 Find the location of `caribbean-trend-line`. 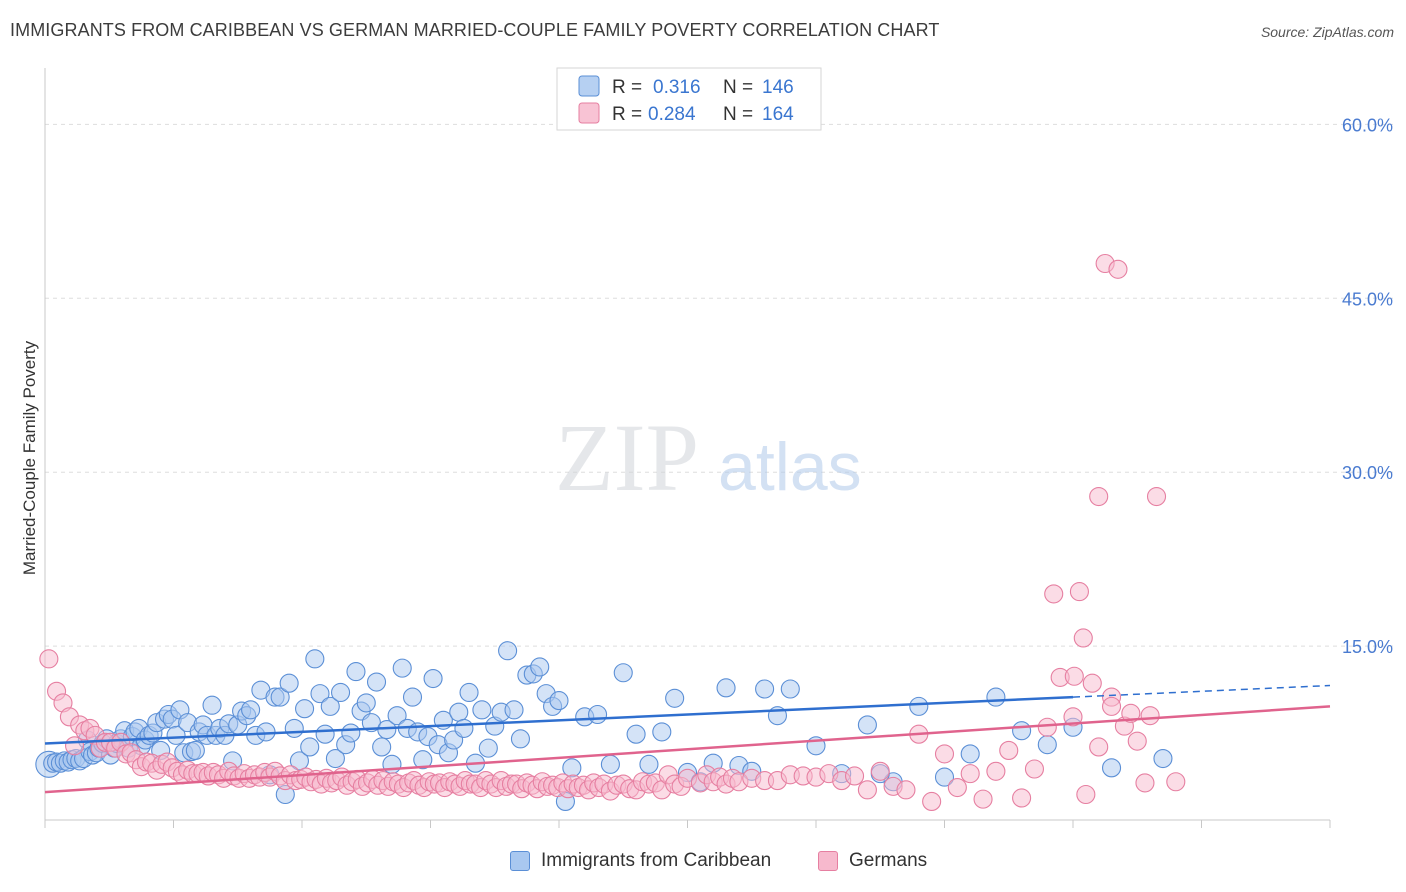

caribbean-trend-line is located at coordinates (559, 720).